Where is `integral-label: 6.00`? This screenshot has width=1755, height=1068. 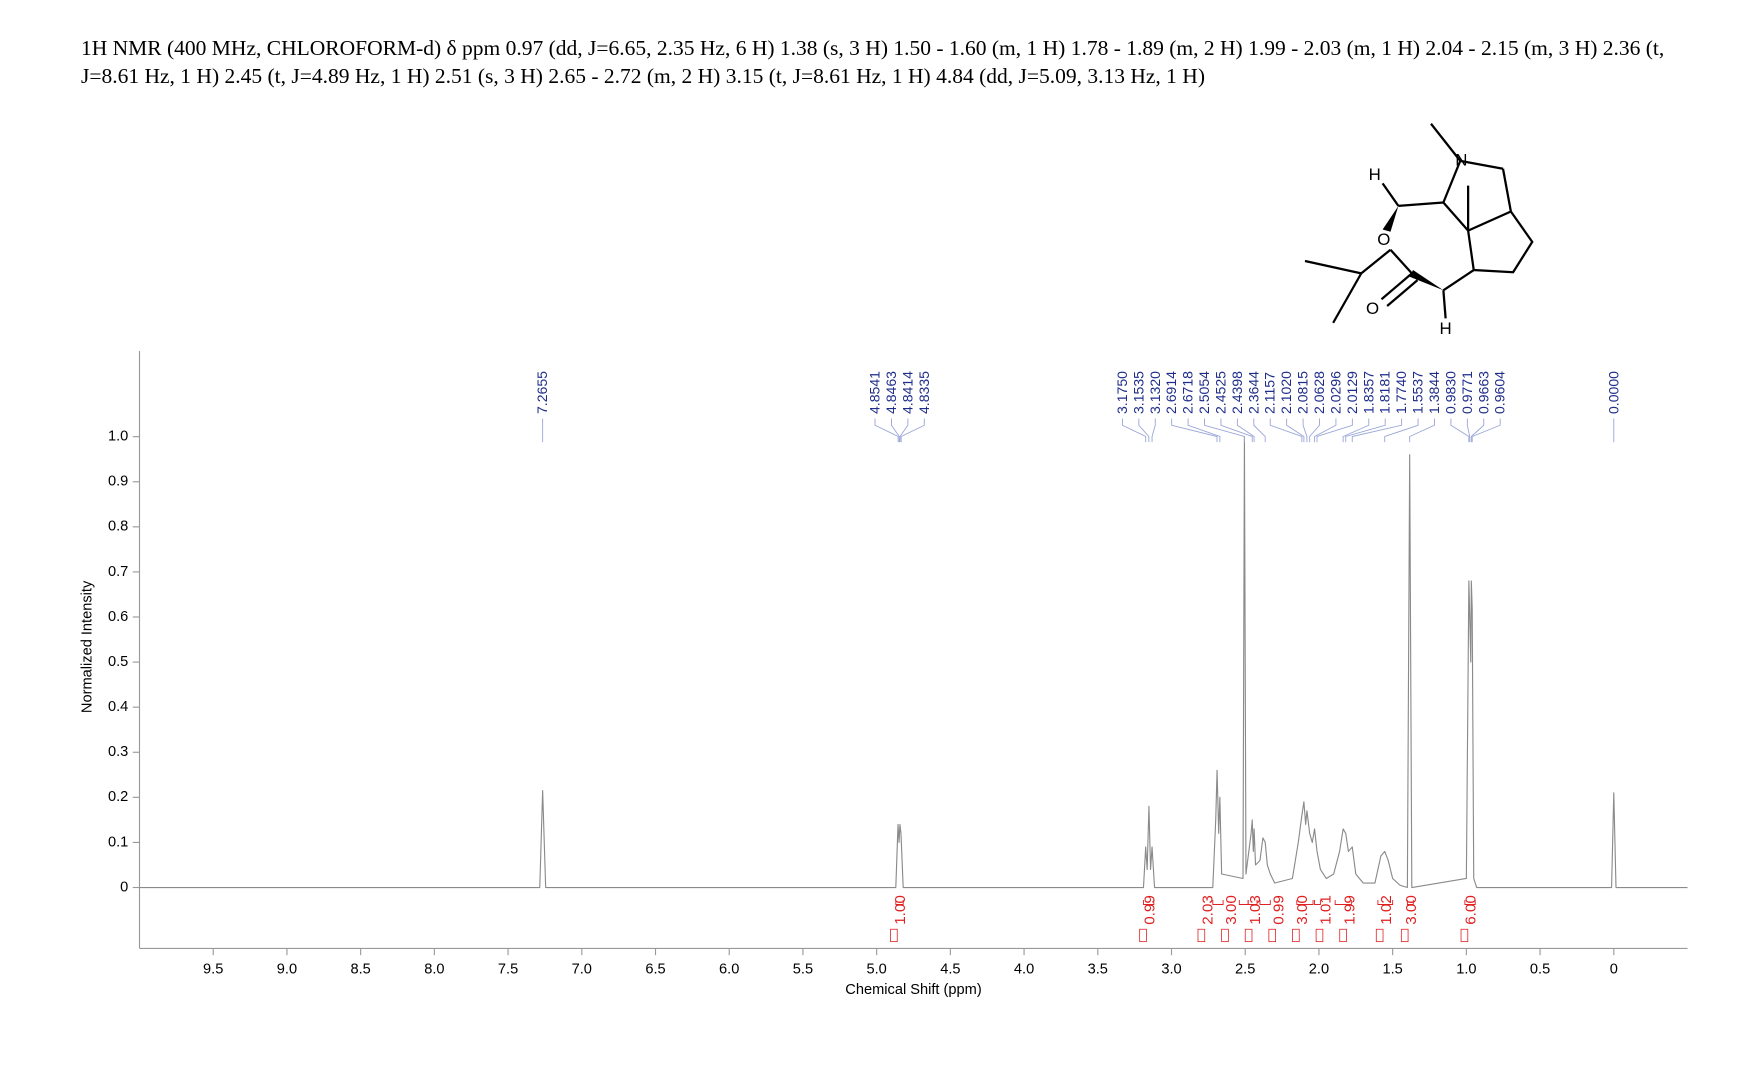
integral-label: 6.00 is located at coordinates (1471, 910).